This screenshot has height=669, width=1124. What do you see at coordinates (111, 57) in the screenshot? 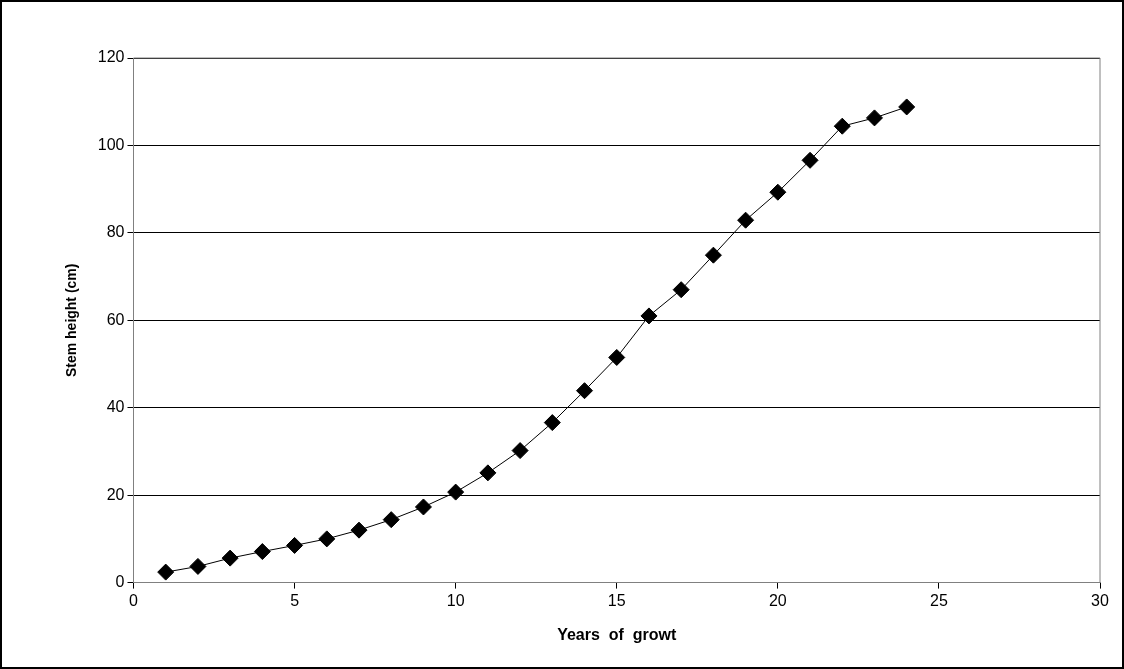
I see `y-tick-label: 120` at bounding box center [111, 57].